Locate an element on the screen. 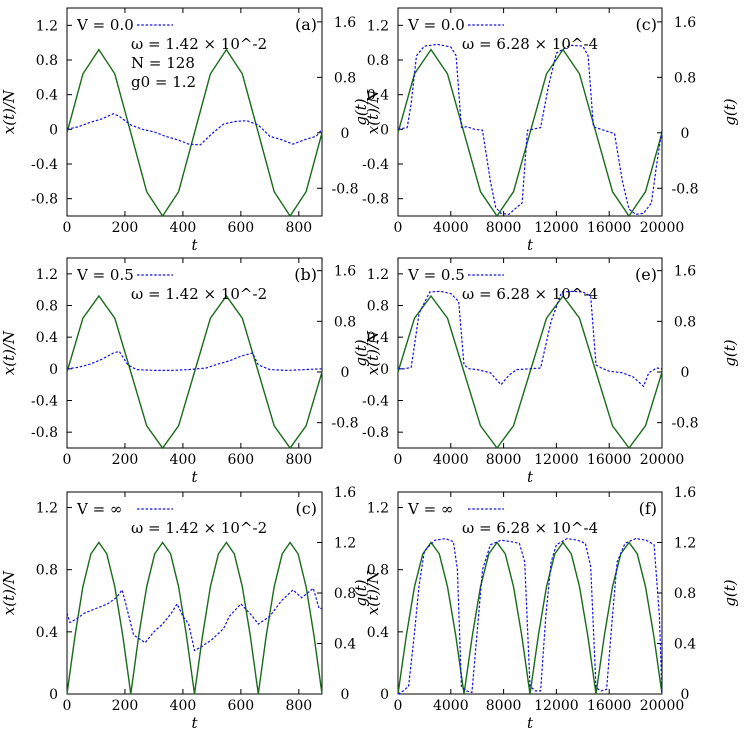 The image size is (747, 747). panel-tag: (f) is located at coordinates (648, 508).